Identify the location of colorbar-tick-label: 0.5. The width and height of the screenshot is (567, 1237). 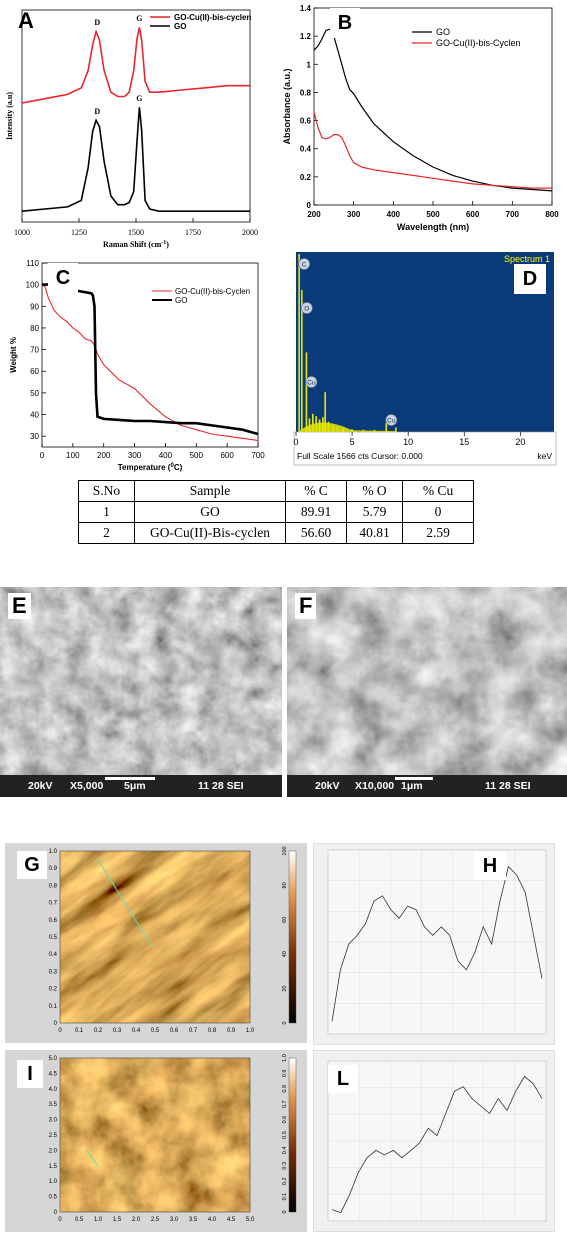
(285, 1135).